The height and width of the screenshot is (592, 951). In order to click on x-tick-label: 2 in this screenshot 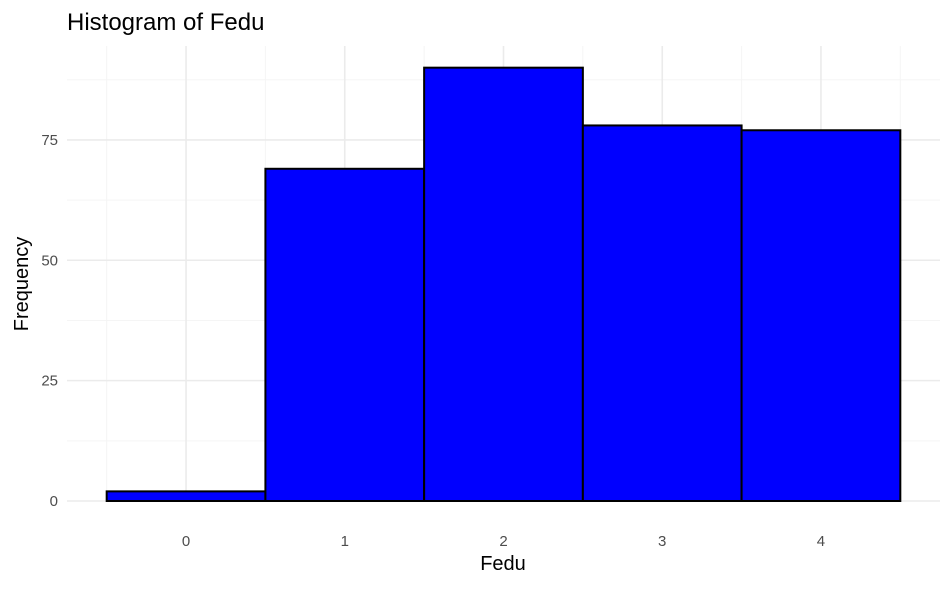, I will do `click(503, 541)`.